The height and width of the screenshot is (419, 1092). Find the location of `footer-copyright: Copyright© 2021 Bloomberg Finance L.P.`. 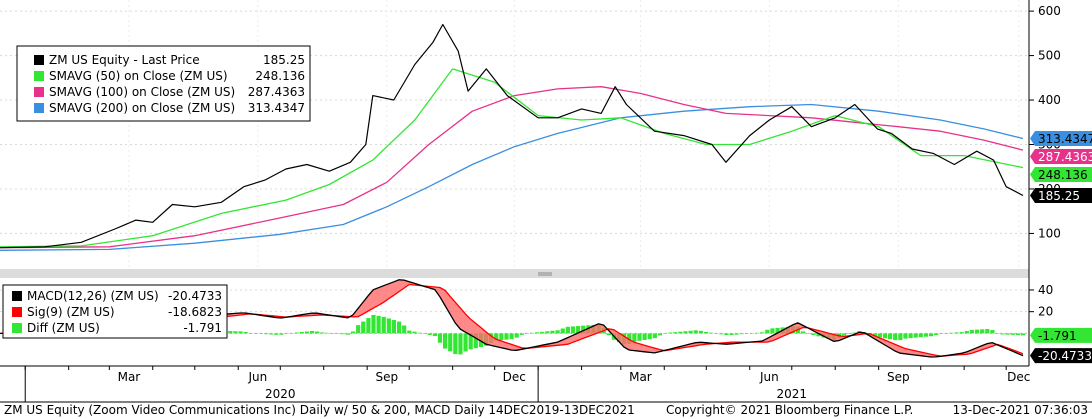

footer-copyright: Copyright© 2021 Bloomberg Finance L.P. is located at coordinates (789, 410).